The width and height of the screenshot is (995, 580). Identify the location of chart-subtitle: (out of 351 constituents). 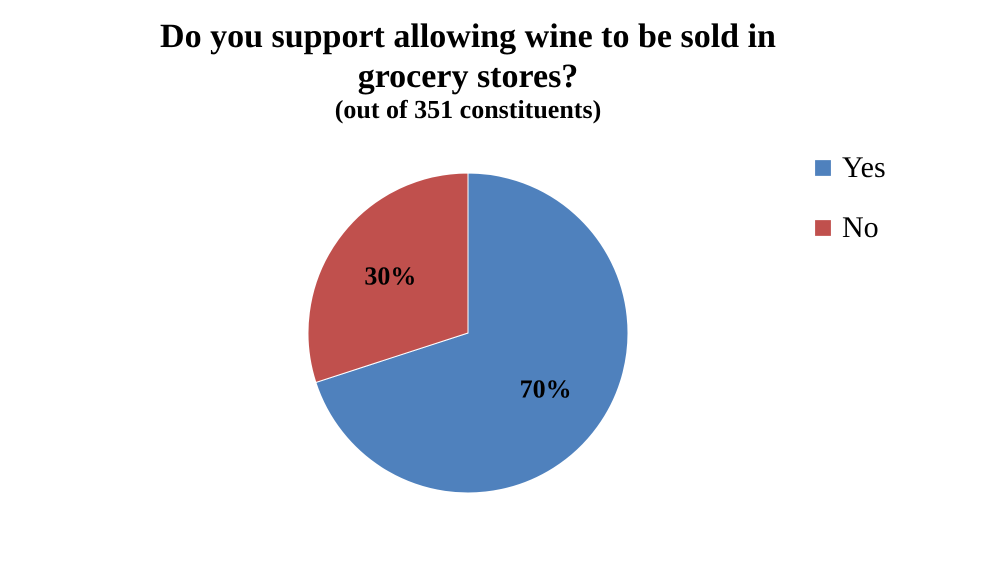
(468, 109).